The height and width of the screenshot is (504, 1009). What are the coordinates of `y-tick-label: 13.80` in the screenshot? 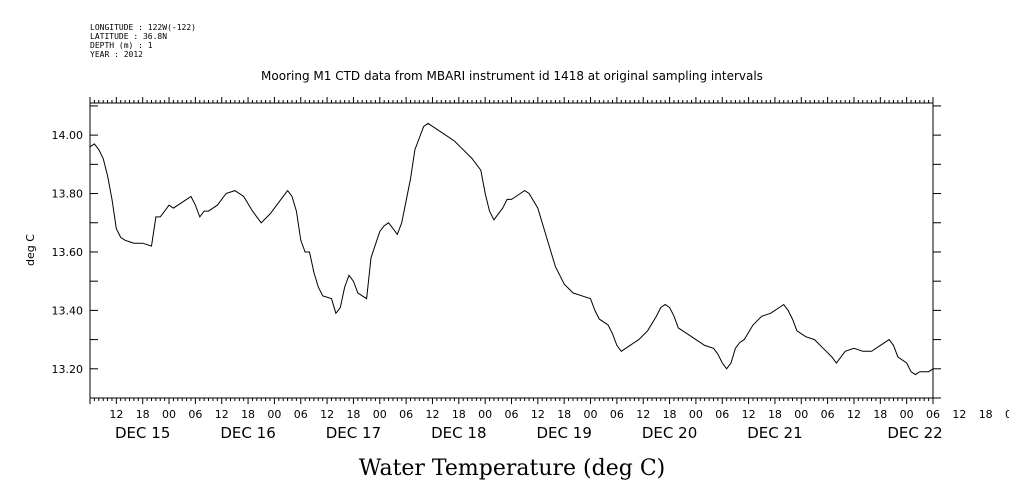 It's located at (68, 194).